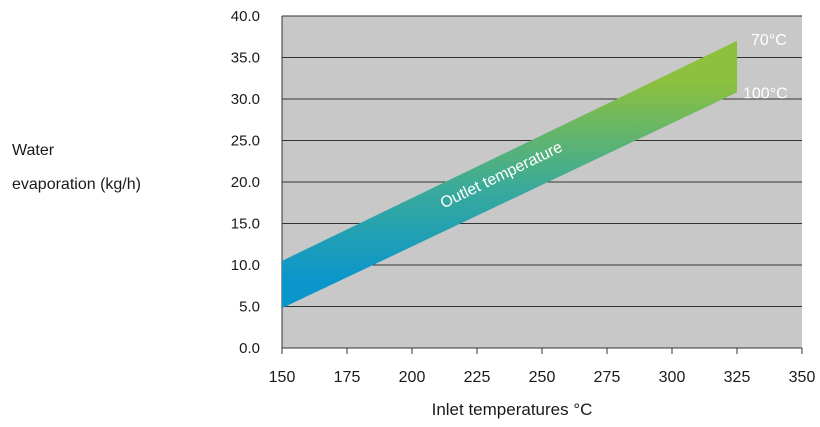 This screenshot has height=427, width=820. Describe the element at coordinates (282, 377) in the screenshot. I see `x-tick-label: 150` at that location.